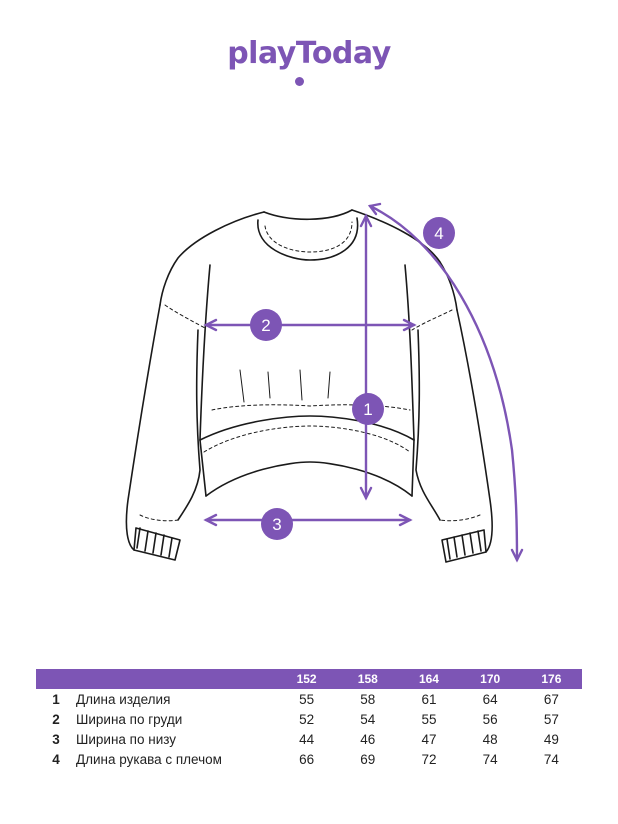  I want to click on size-header: 170, so click(490, 679).